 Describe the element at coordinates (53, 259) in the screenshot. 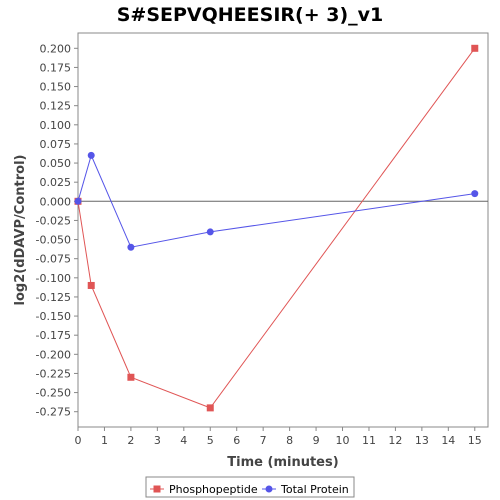

I see `y-tick-label: -0.075` at that location.